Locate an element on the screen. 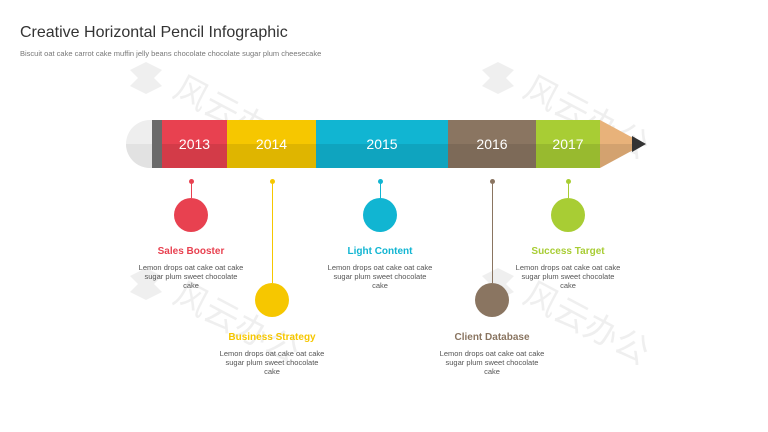  year-label: 2013 is located at coordinates (194, 144).